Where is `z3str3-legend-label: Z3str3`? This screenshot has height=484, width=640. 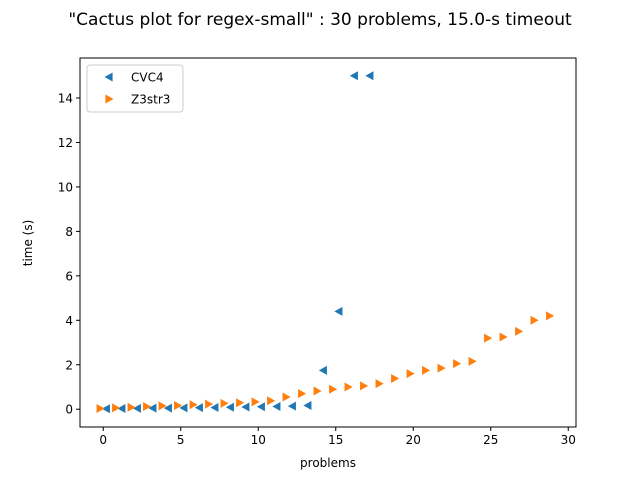
z3str3-legend-label: Z3str3 is located at coordinates (150, 100).